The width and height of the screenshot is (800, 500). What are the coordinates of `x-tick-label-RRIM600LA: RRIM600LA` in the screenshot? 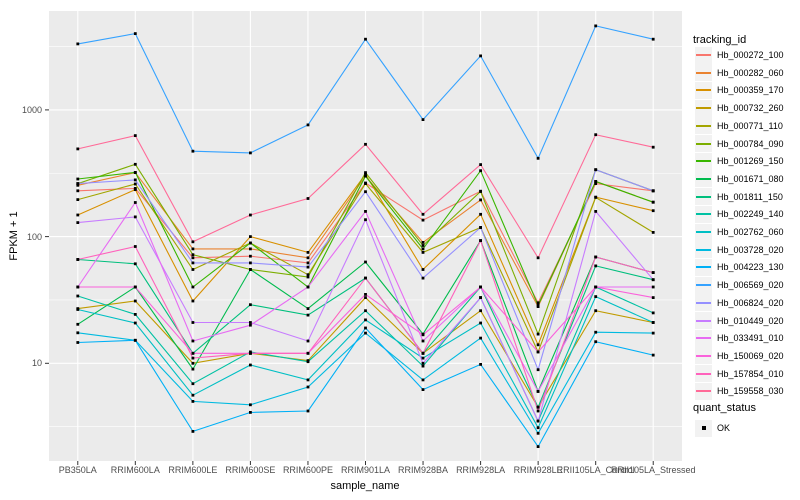 It's located at (135, 470).